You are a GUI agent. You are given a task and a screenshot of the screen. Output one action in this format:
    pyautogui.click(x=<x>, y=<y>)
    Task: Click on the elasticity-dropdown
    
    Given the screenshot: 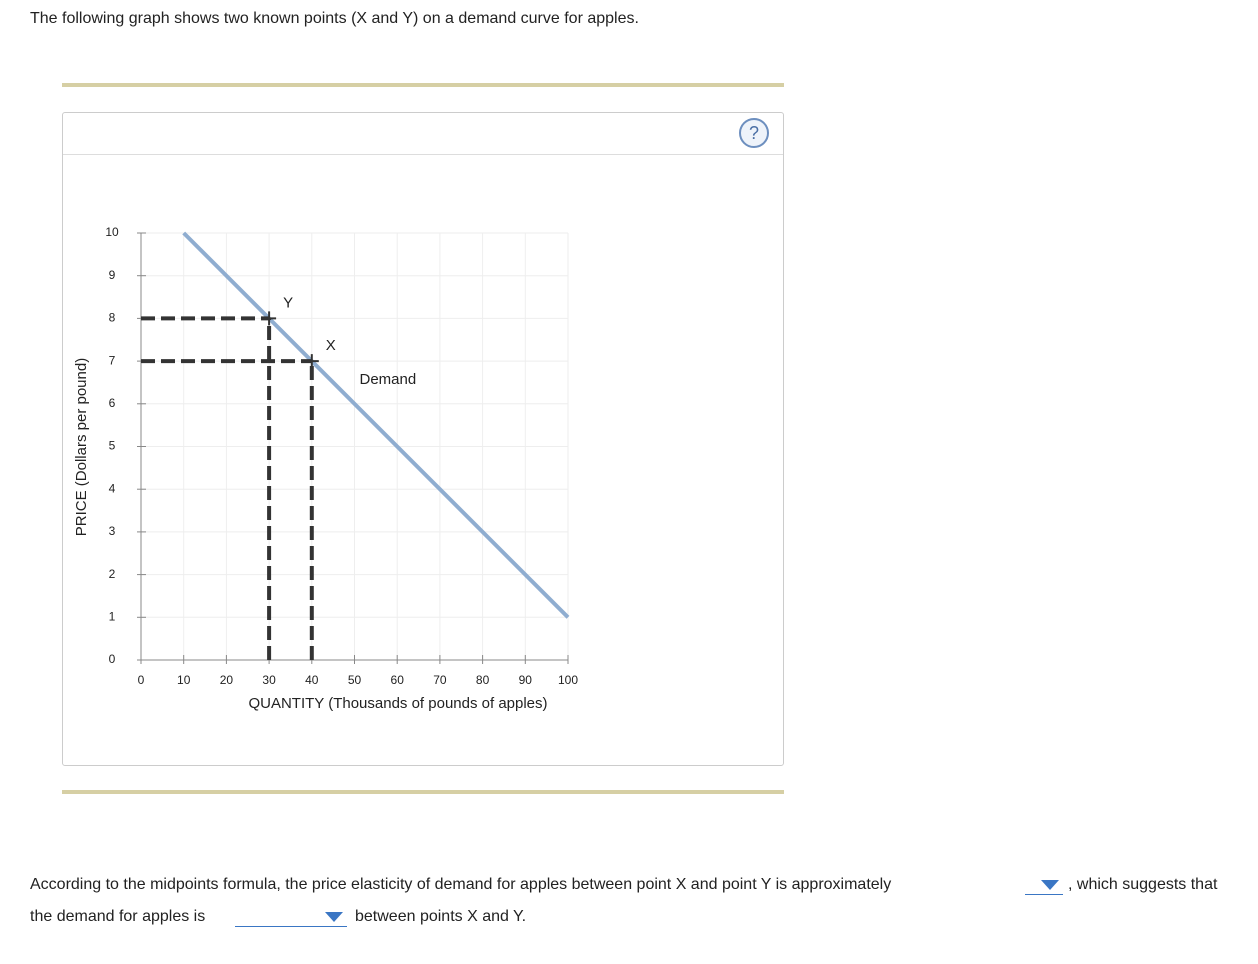 What is the action you would take?
    pyautogui.click(x=1044, y=885)
    